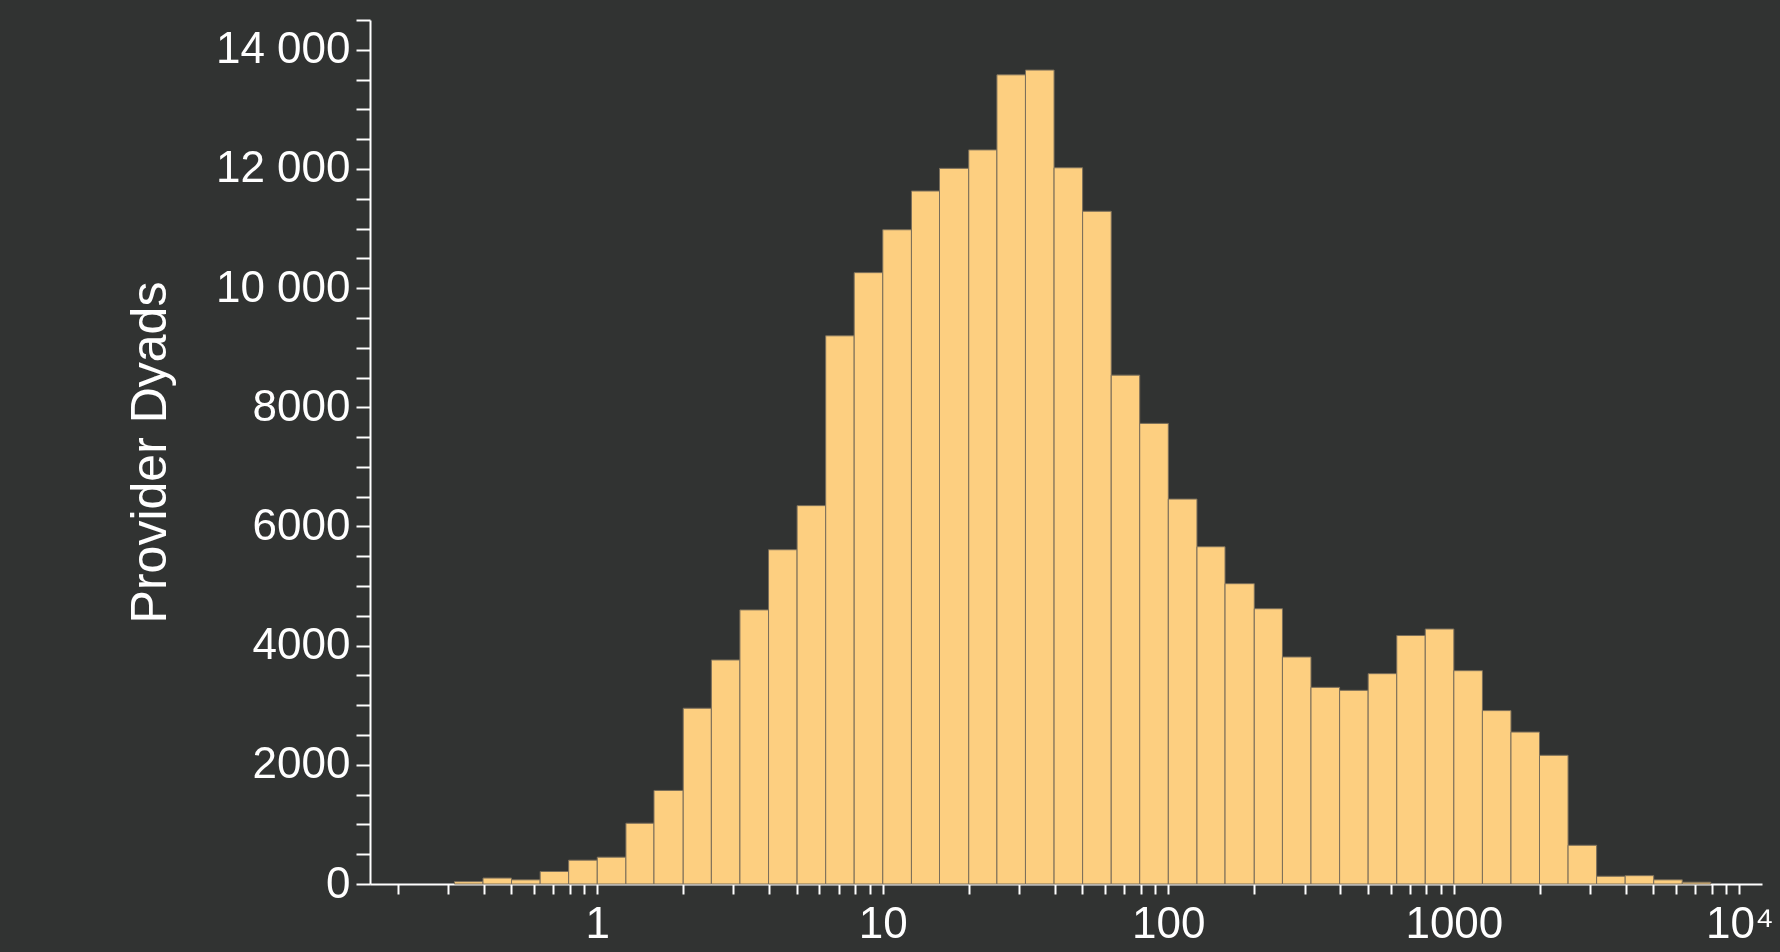 Image resolution: width=1780 pixels, height=952 pixels. Describe the element at coordinates (1454, 922) in the screenshot. I see `x-tick-label: 1000` at that location.